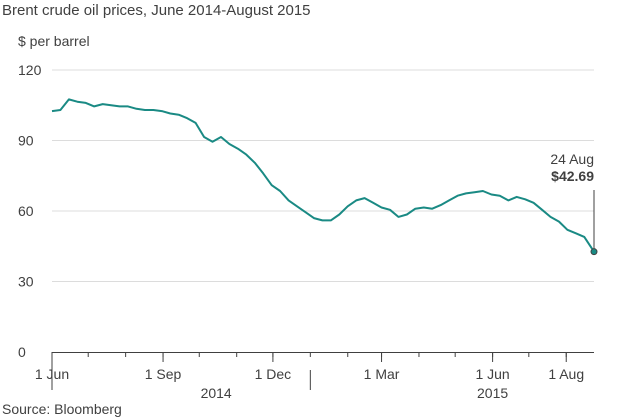  I want to click on y-axis-label: $ per barrel, so click(54, 41).